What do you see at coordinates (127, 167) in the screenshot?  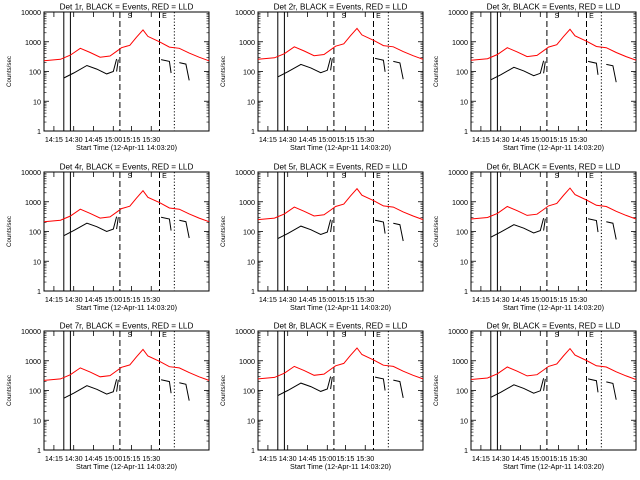 I see `panel-title: Det 4r, BLACK = Events, RED = LLD` at bounding box center [127, 167].